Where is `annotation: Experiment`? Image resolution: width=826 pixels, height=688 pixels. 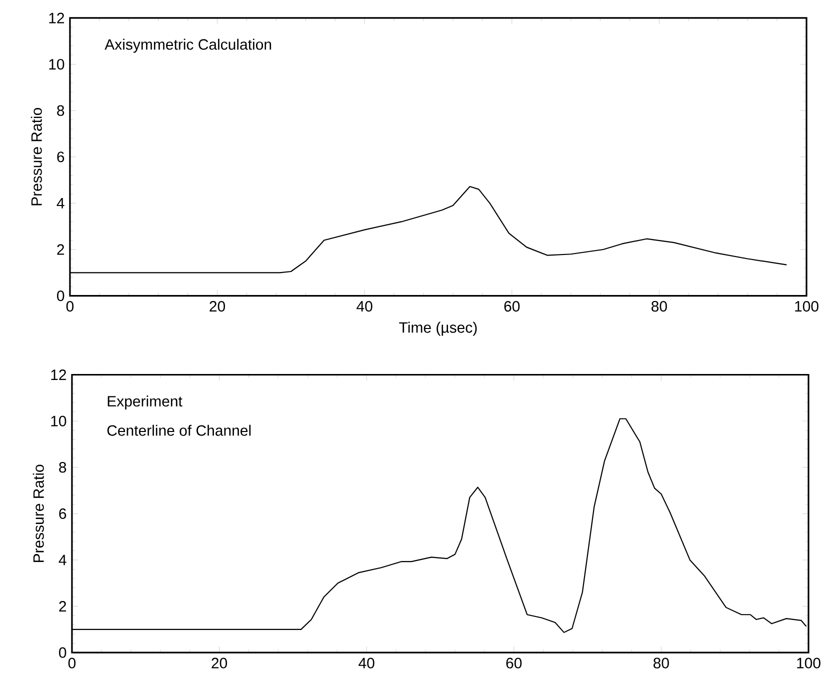
annotation: Experiment is located at coordinates (145, 403).